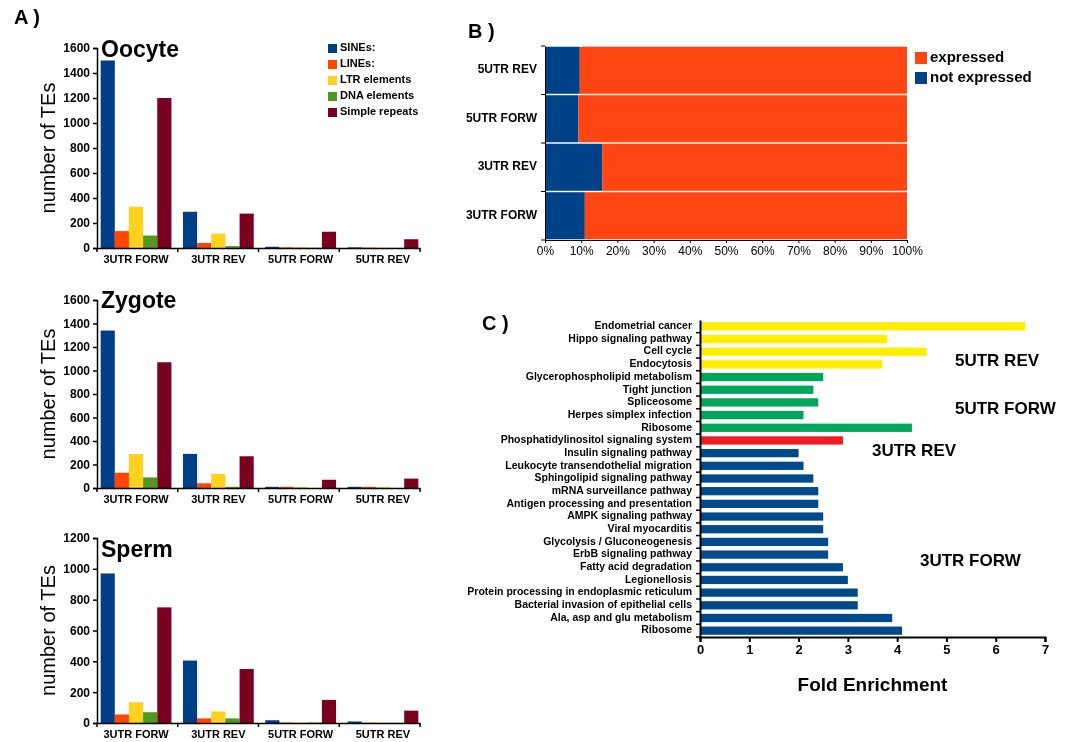  What do you see at coordinates (613, 477) in the screenshot?
I see `y-tick-label: Sphingolipid signaling pathway` at bounding box center [613, 477].